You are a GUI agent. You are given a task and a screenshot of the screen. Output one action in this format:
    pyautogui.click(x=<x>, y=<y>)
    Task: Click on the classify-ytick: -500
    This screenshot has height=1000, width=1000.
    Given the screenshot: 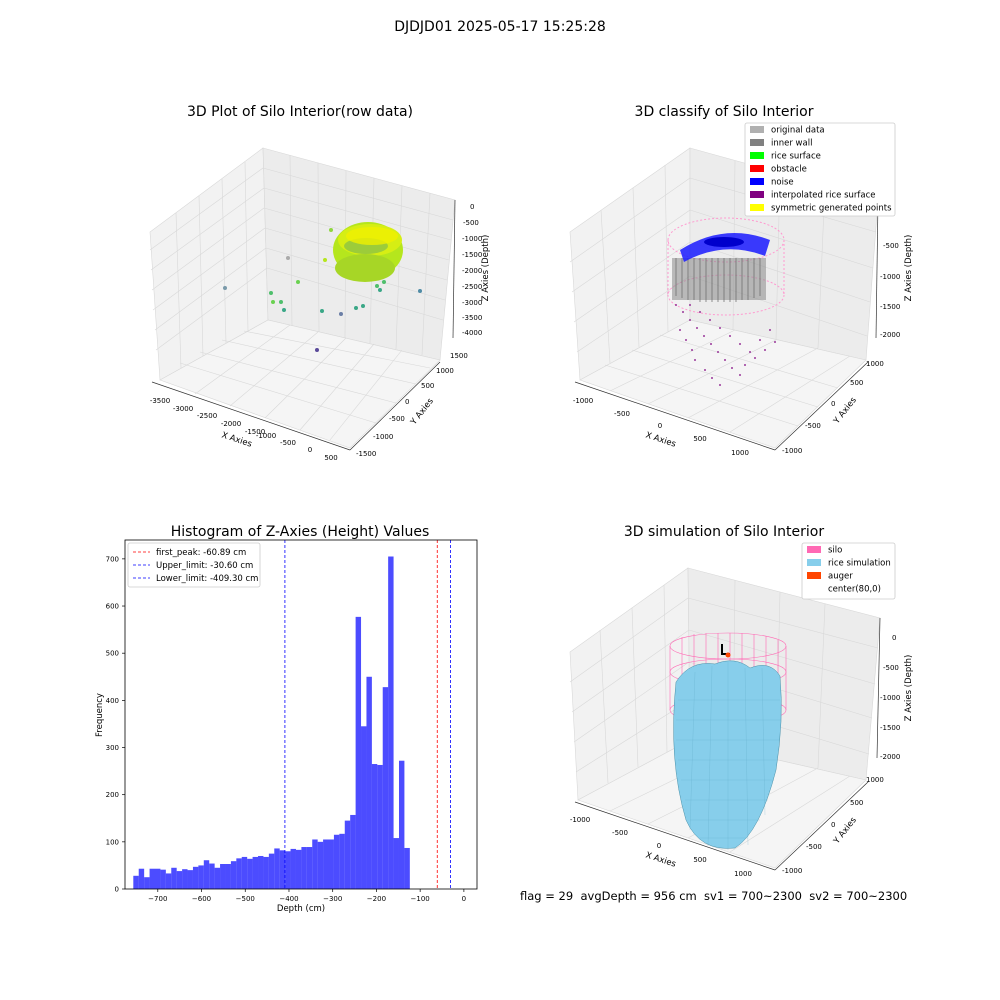 What is the action you would take?
    pyautogui.click(x=813, y=426)
    